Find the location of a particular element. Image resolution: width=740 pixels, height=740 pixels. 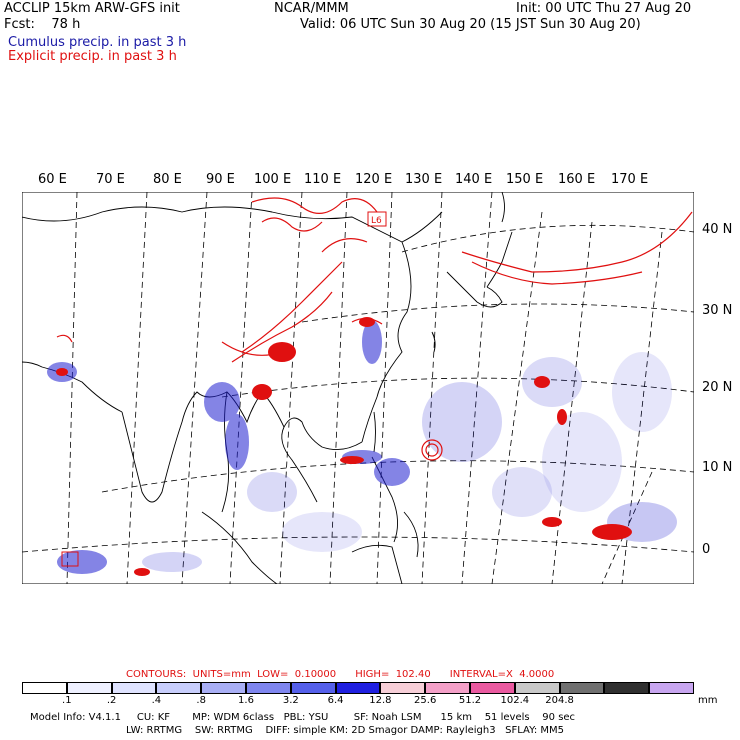

legend-tick-label: 25.6 is located at coordinates (425, 700).